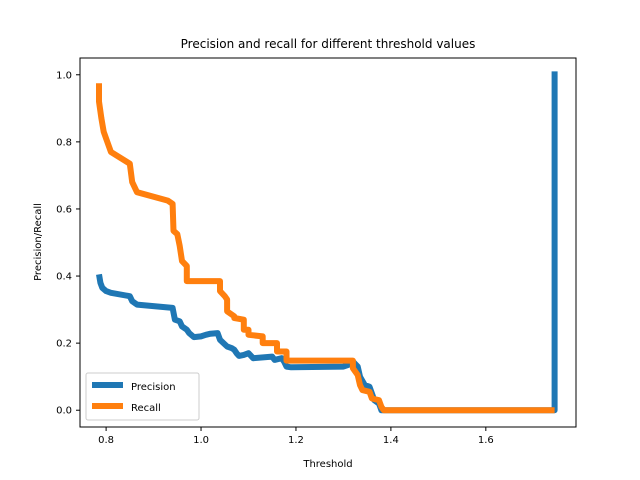 This screenshot has width=640, height=480. I want to click on x-axis: 0.8 1.0 1.2 1.4 1.6, so click(296, 436).